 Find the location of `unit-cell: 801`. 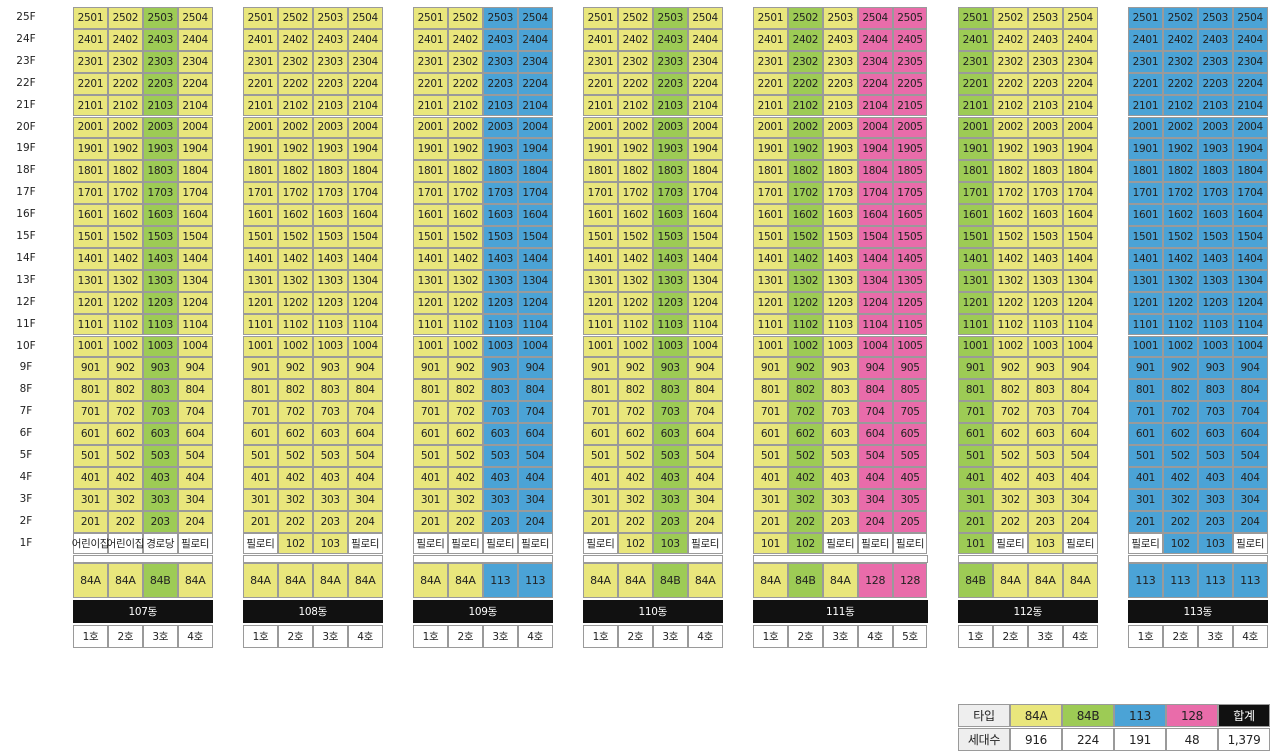

unit-cell: 801 is located at coordinates (260, 390).